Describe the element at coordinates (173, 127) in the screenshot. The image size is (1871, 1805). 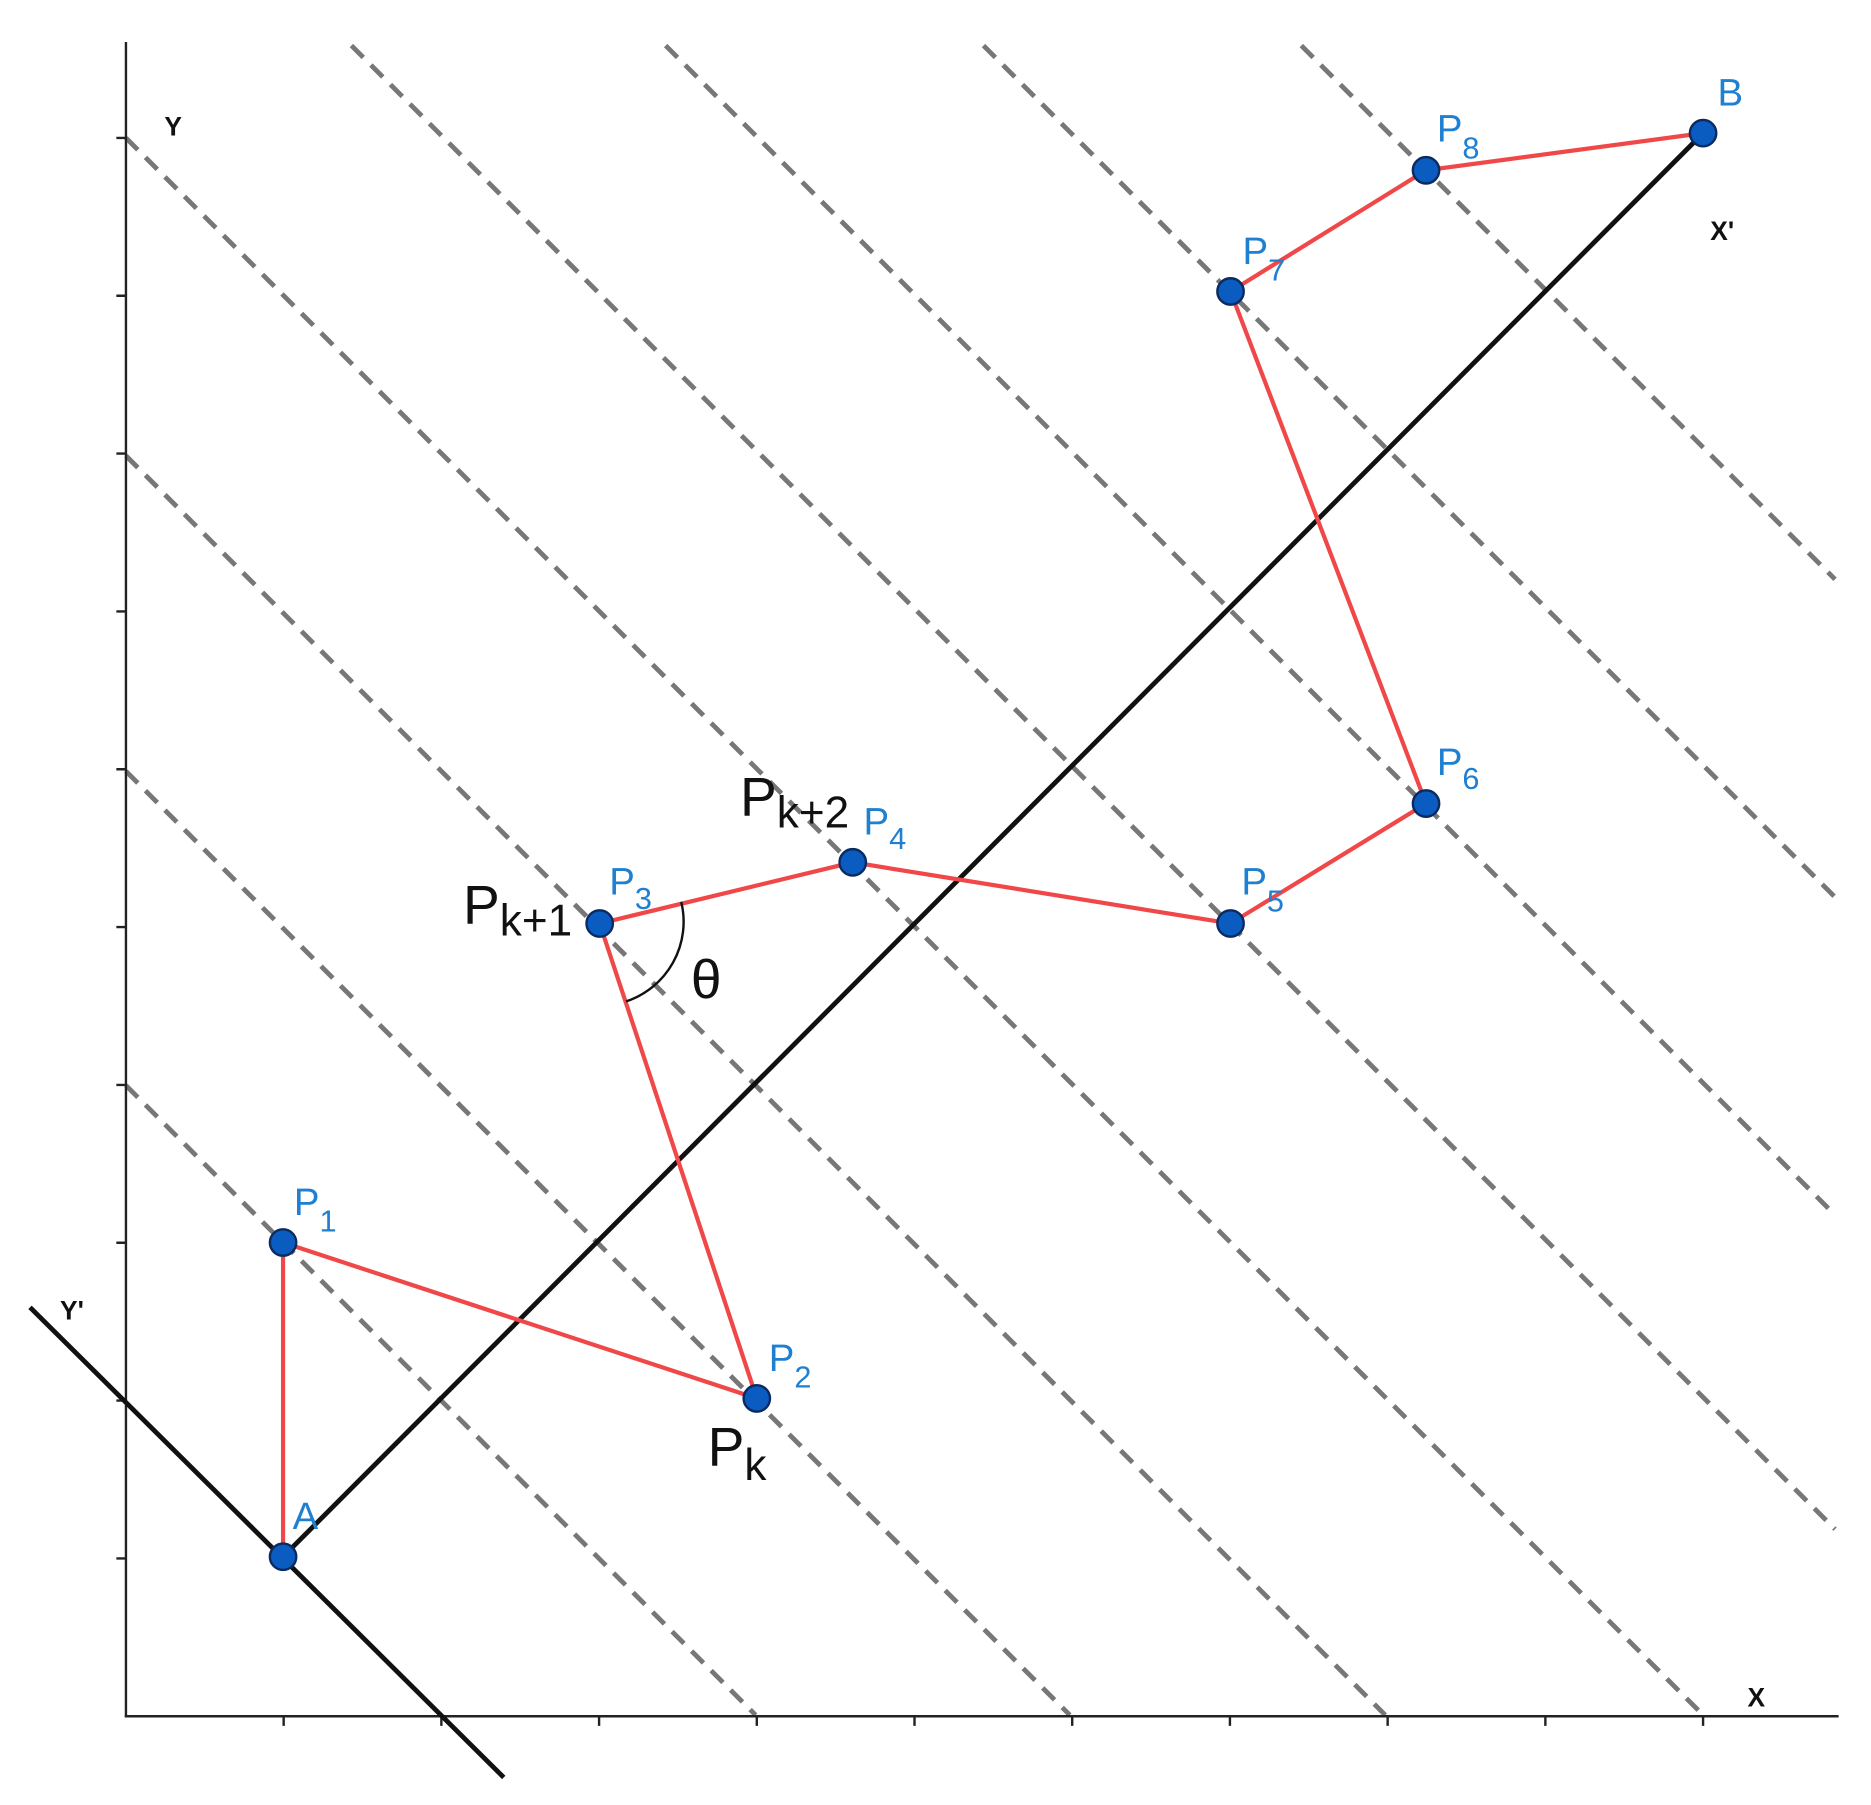
I see `axis-label: Y` at that location.